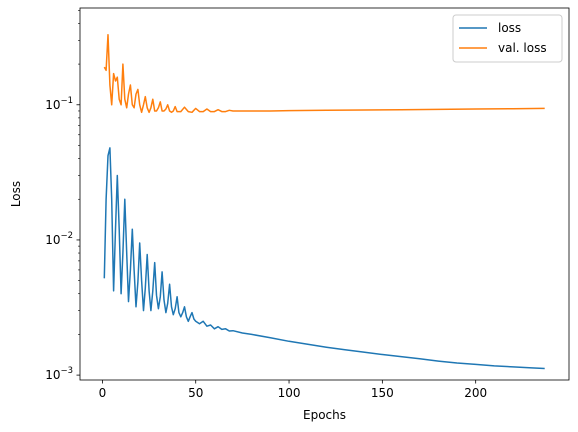 This screenshot has width=578, height=432. Describe the element at coordinates (522, 48) in the screenshot. I see `legend-label-val-loss: val. loss` at that location.